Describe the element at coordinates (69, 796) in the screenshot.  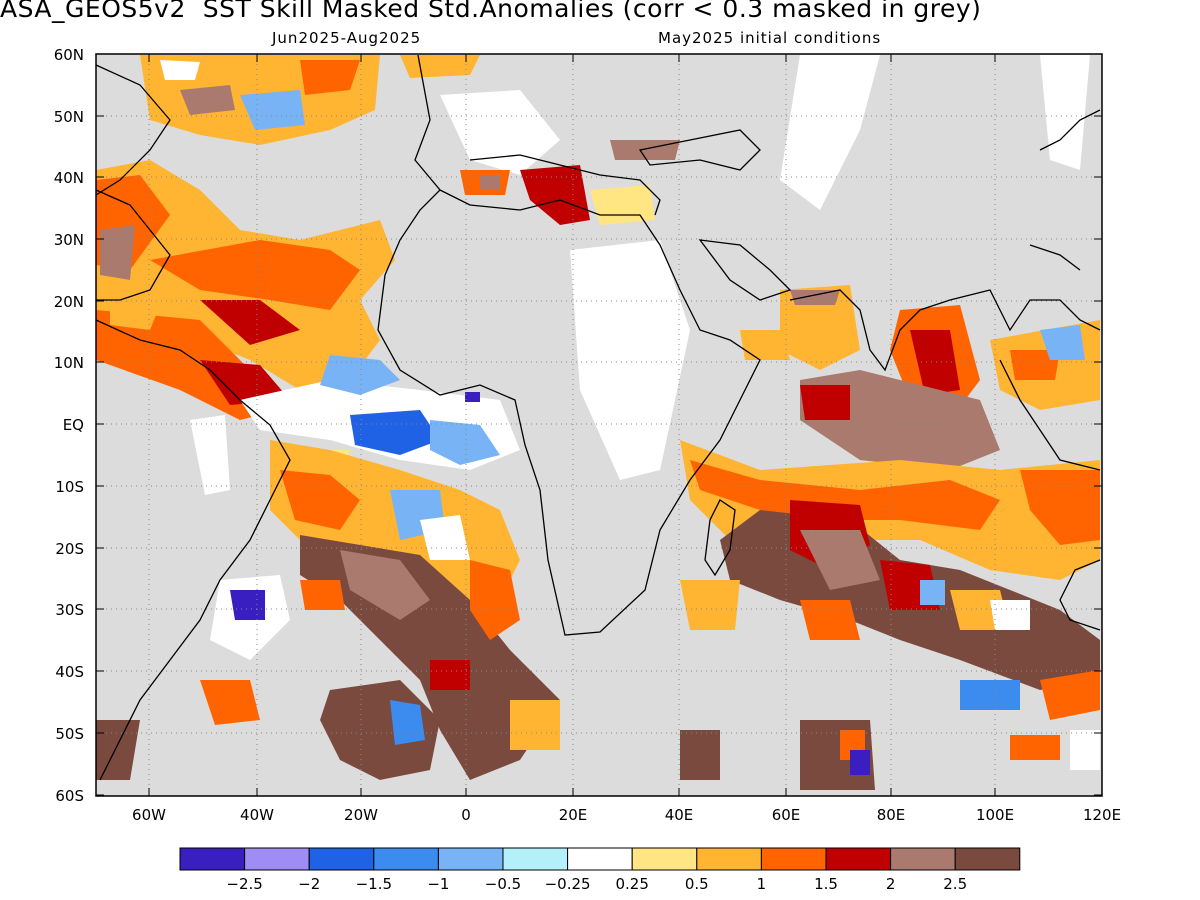
I see `lat-tick-label: 60S` at that location.